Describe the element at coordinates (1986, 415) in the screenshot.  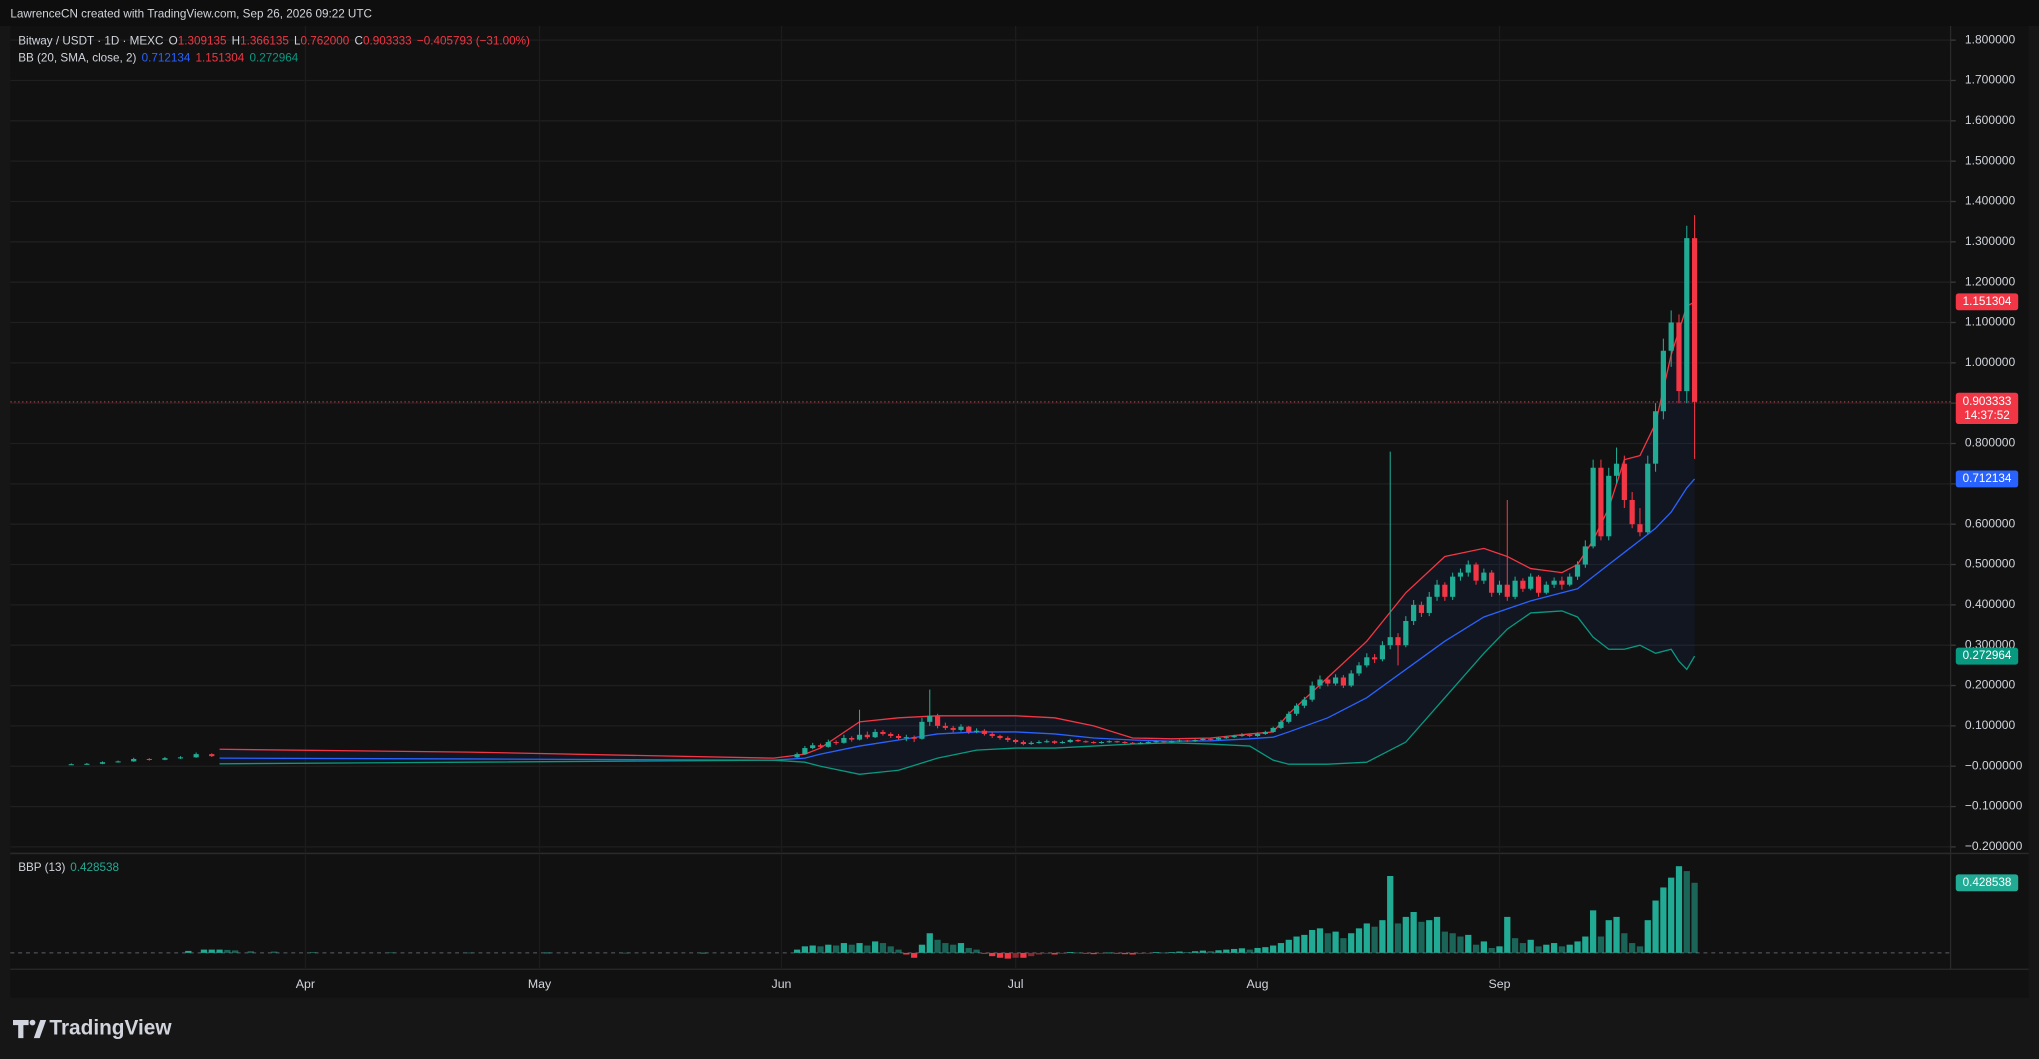
I see `countdown: 14:37:52` at that location.